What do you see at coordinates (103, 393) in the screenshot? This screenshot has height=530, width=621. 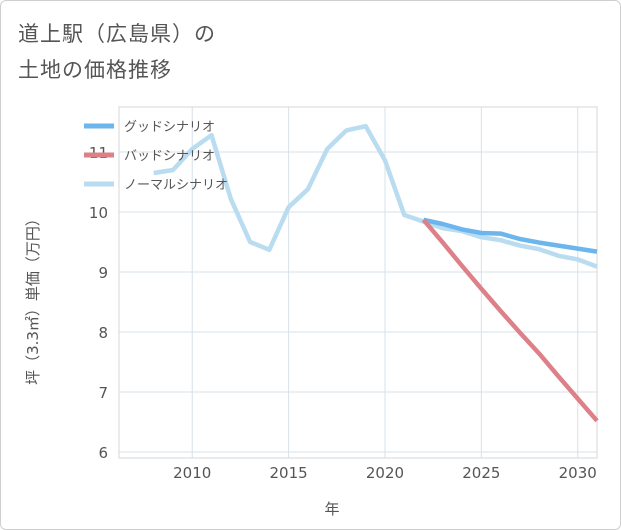 I see `y-tick-label: 7` at bounding box center [103, 393].